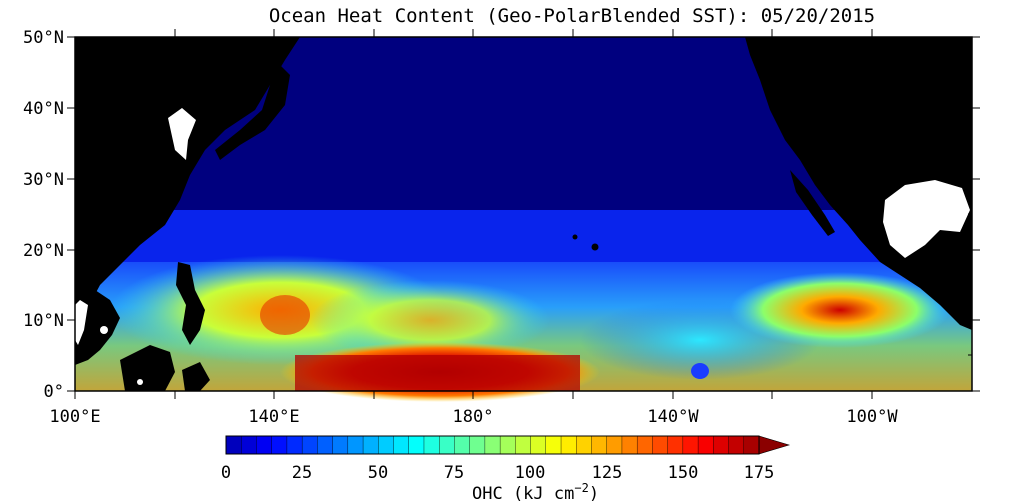  What do you see at coordinates (147, 368) in the screenshot?
I see `land-borneo` at bounding box center [147, 368].